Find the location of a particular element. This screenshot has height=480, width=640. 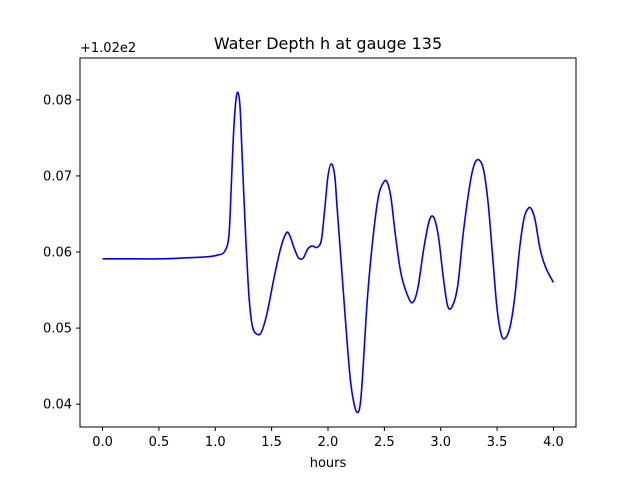

y-axis-ticks: 0.04 0.05 0.06 0.07 0.08 is located at coordinates (61, 253).